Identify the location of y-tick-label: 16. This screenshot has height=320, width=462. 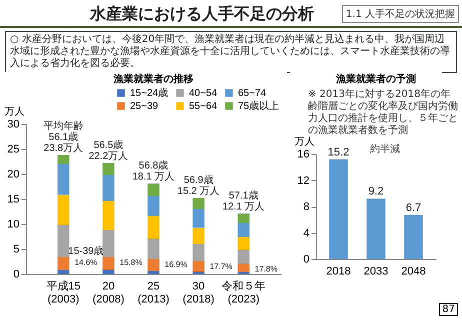
(303, 154).